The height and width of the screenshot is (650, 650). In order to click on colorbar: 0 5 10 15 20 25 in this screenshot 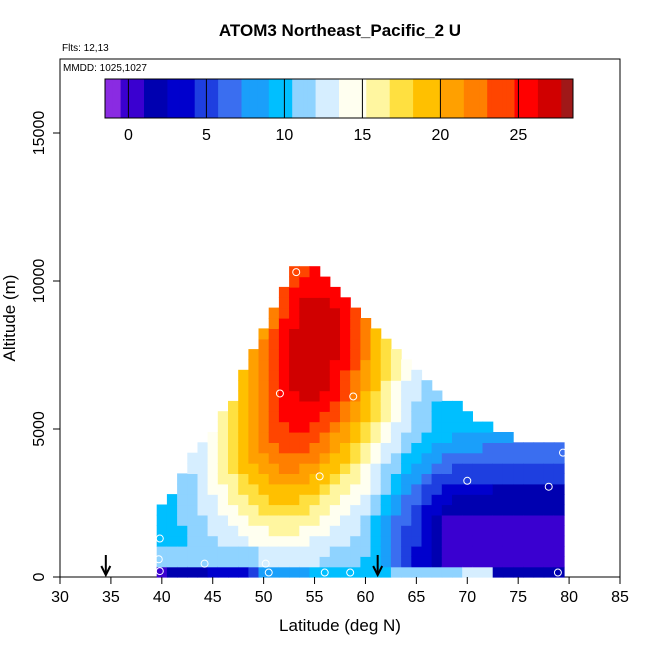, I will do `click(339, 111)`.